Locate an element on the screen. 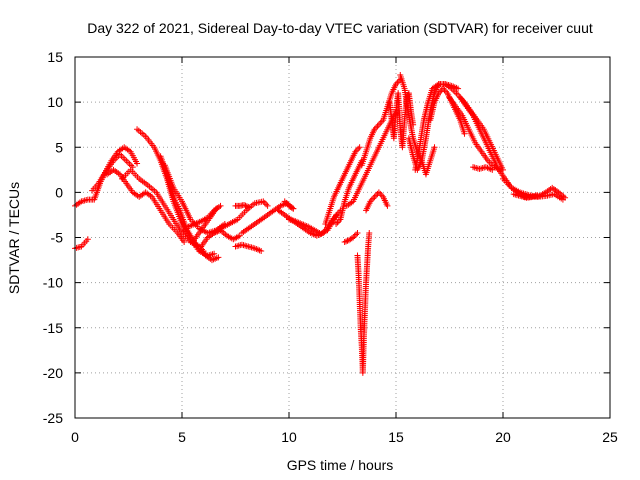 Image resolution: width=640 pixels, height=480 pixels. x-tick-label: 25 is located at coordinates (610, 437).